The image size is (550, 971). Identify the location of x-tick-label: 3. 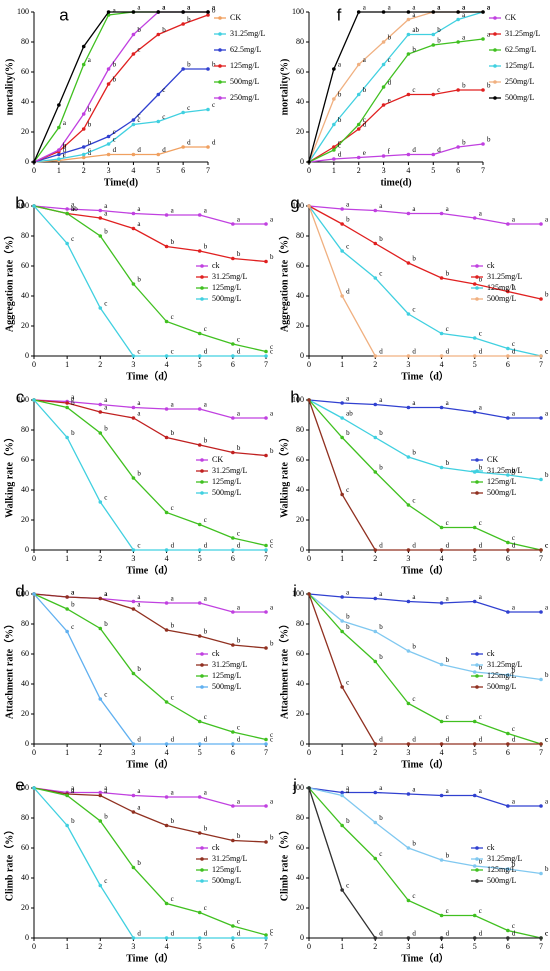
(133, 558).